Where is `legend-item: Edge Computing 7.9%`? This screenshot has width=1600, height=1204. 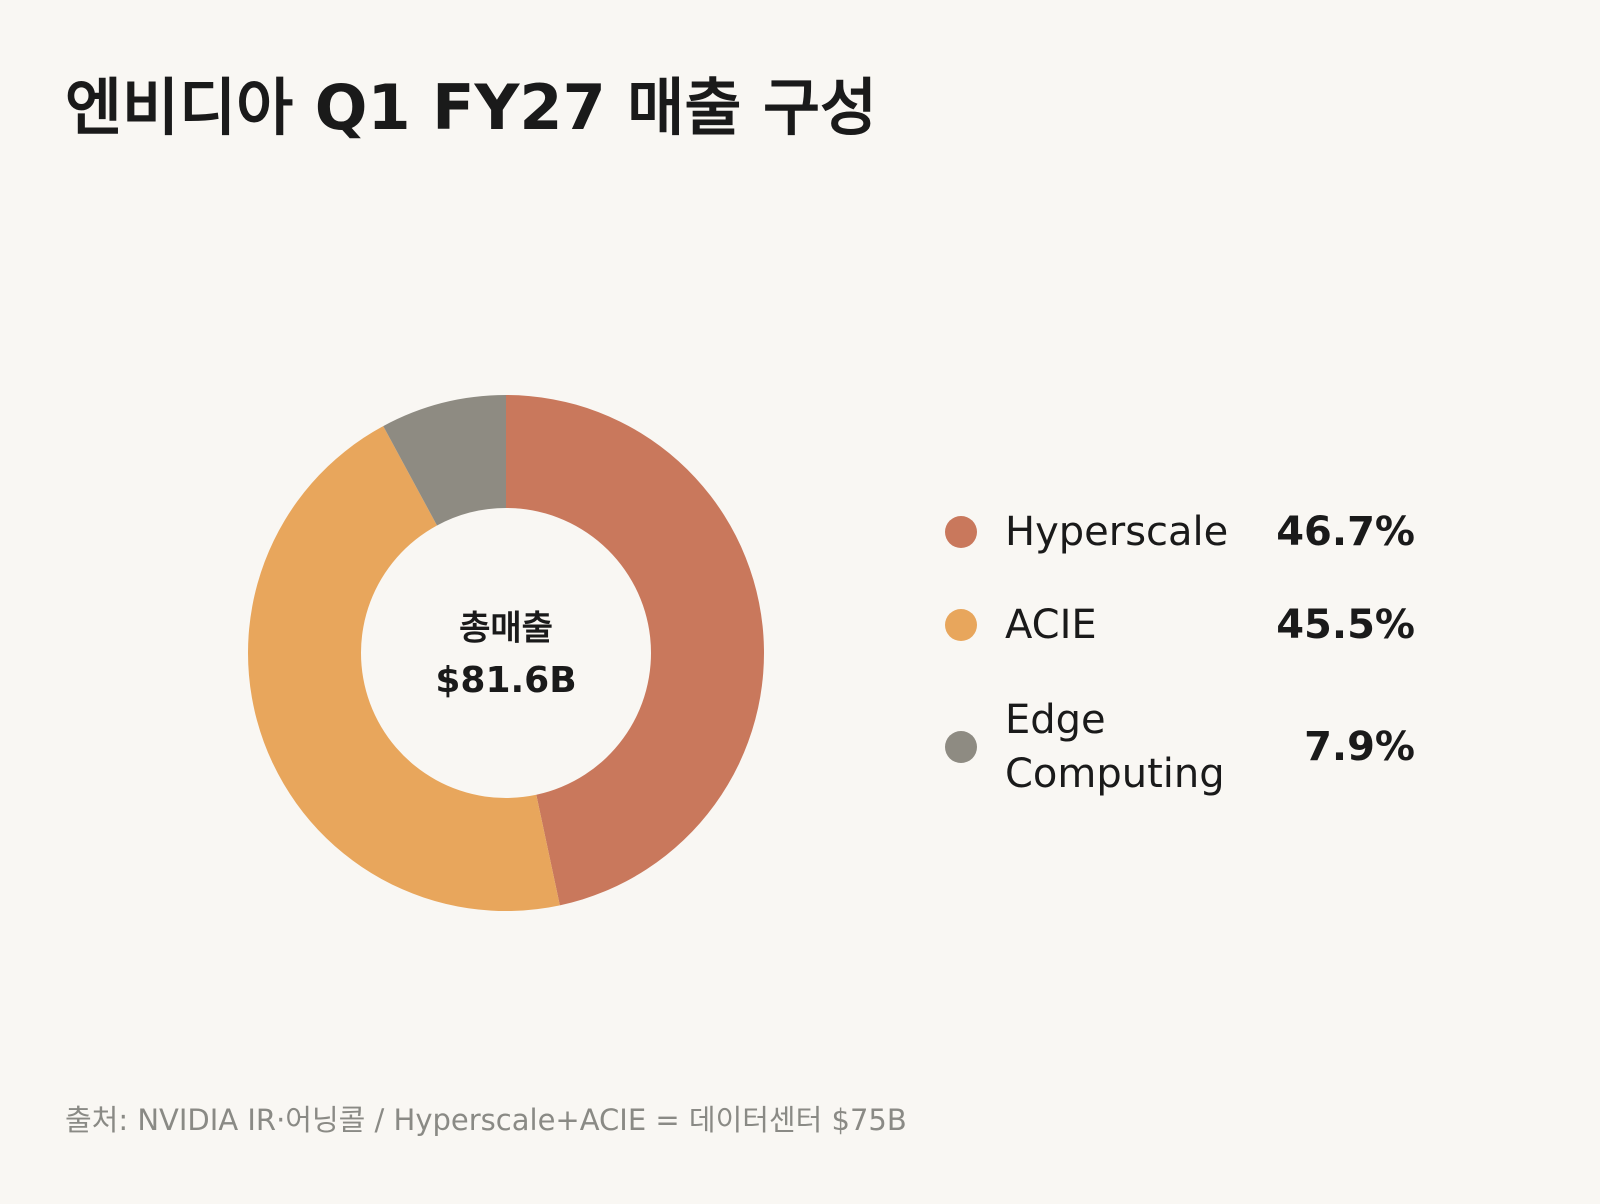 legend-item: Edge Computing 7.9% is located at coordinates (1180, 747).